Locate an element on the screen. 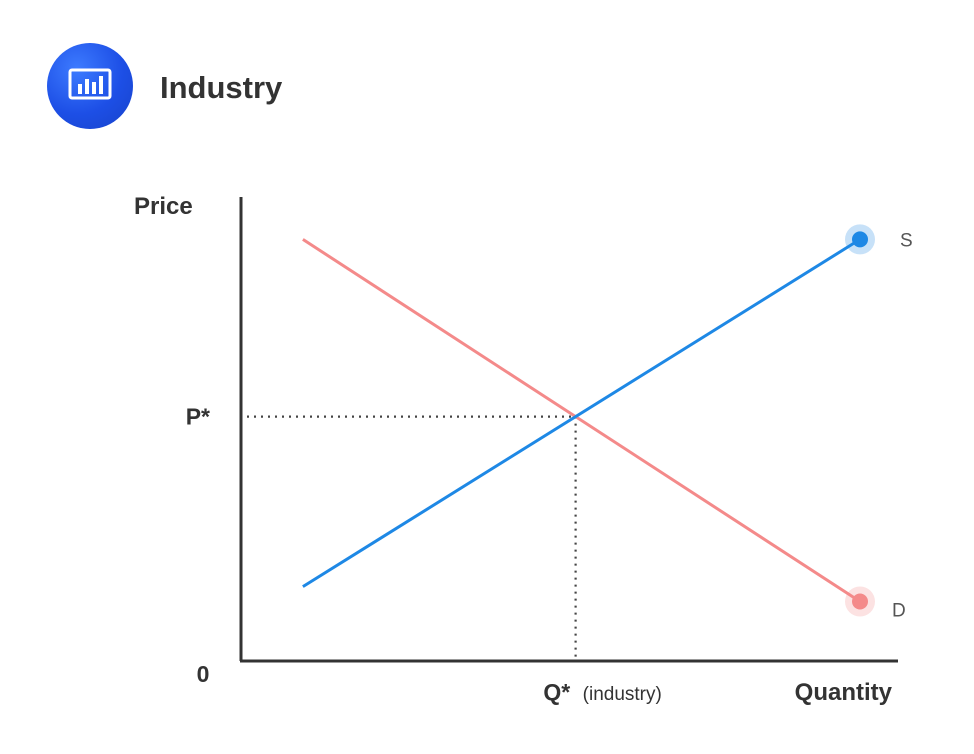 This screenshot has width=974, height=754. supply-endpoint is located at coordinates (860, 239).